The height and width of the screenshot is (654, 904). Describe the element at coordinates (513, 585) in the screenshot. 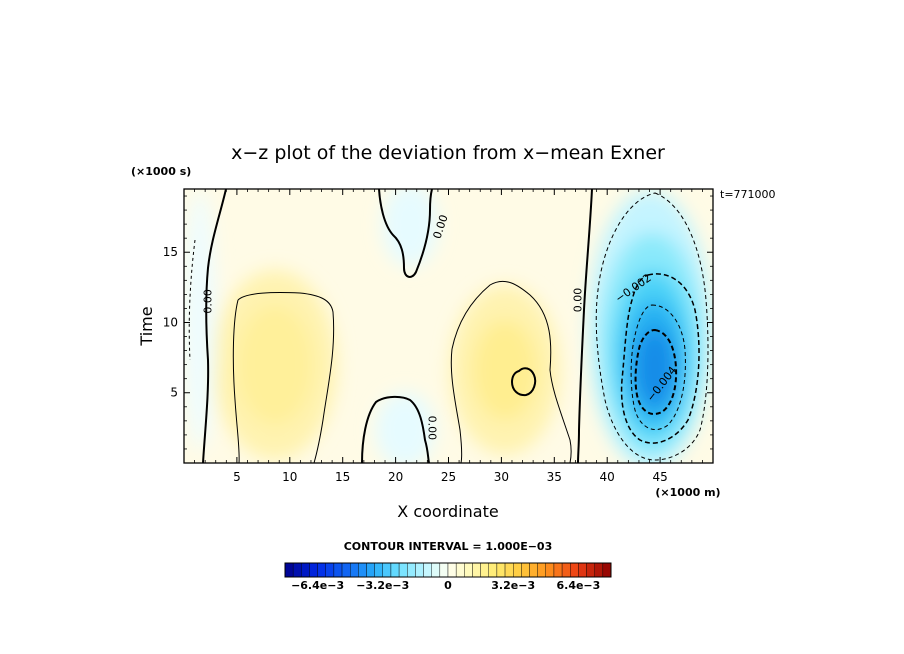

I see `colorbar-tick-label: 3.2e−3` at that location.